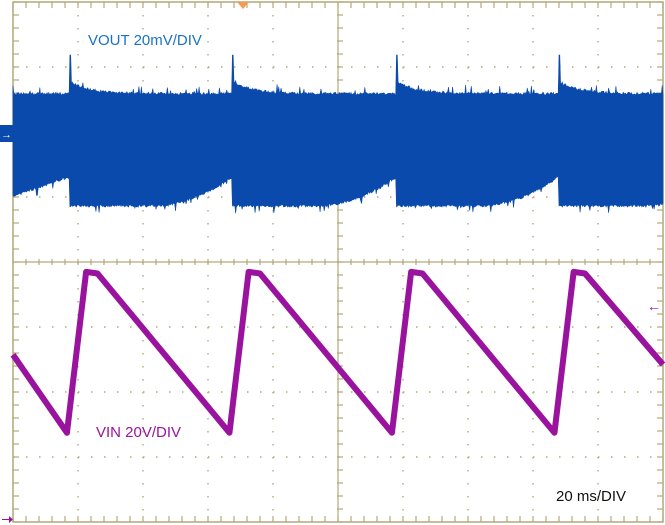  Describe the element at coordinates (7, 519) in the screenshot. I see `reference-arrow-icon` at that location.